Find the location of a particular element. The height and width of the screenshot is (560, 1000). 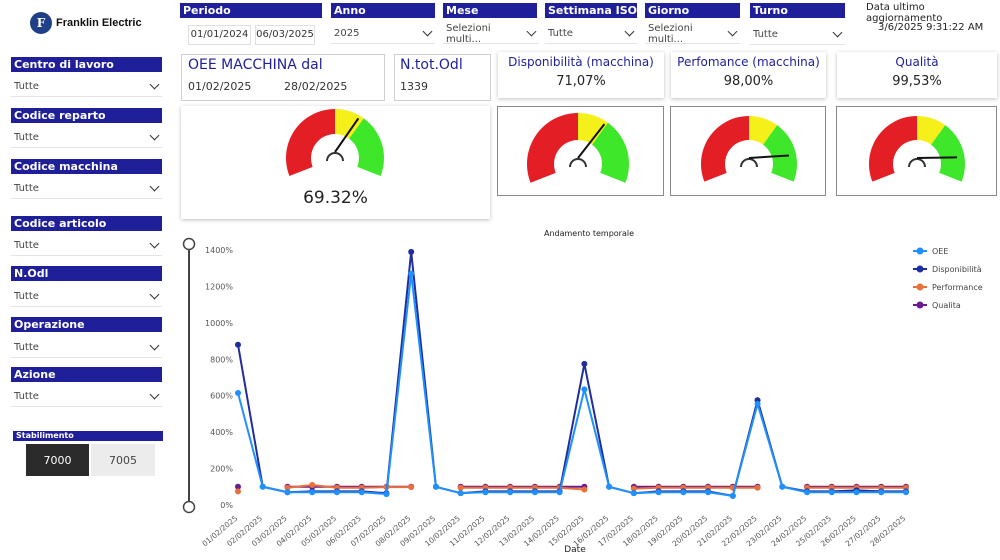

qualita-gauge is located at coordinates (917, 149).